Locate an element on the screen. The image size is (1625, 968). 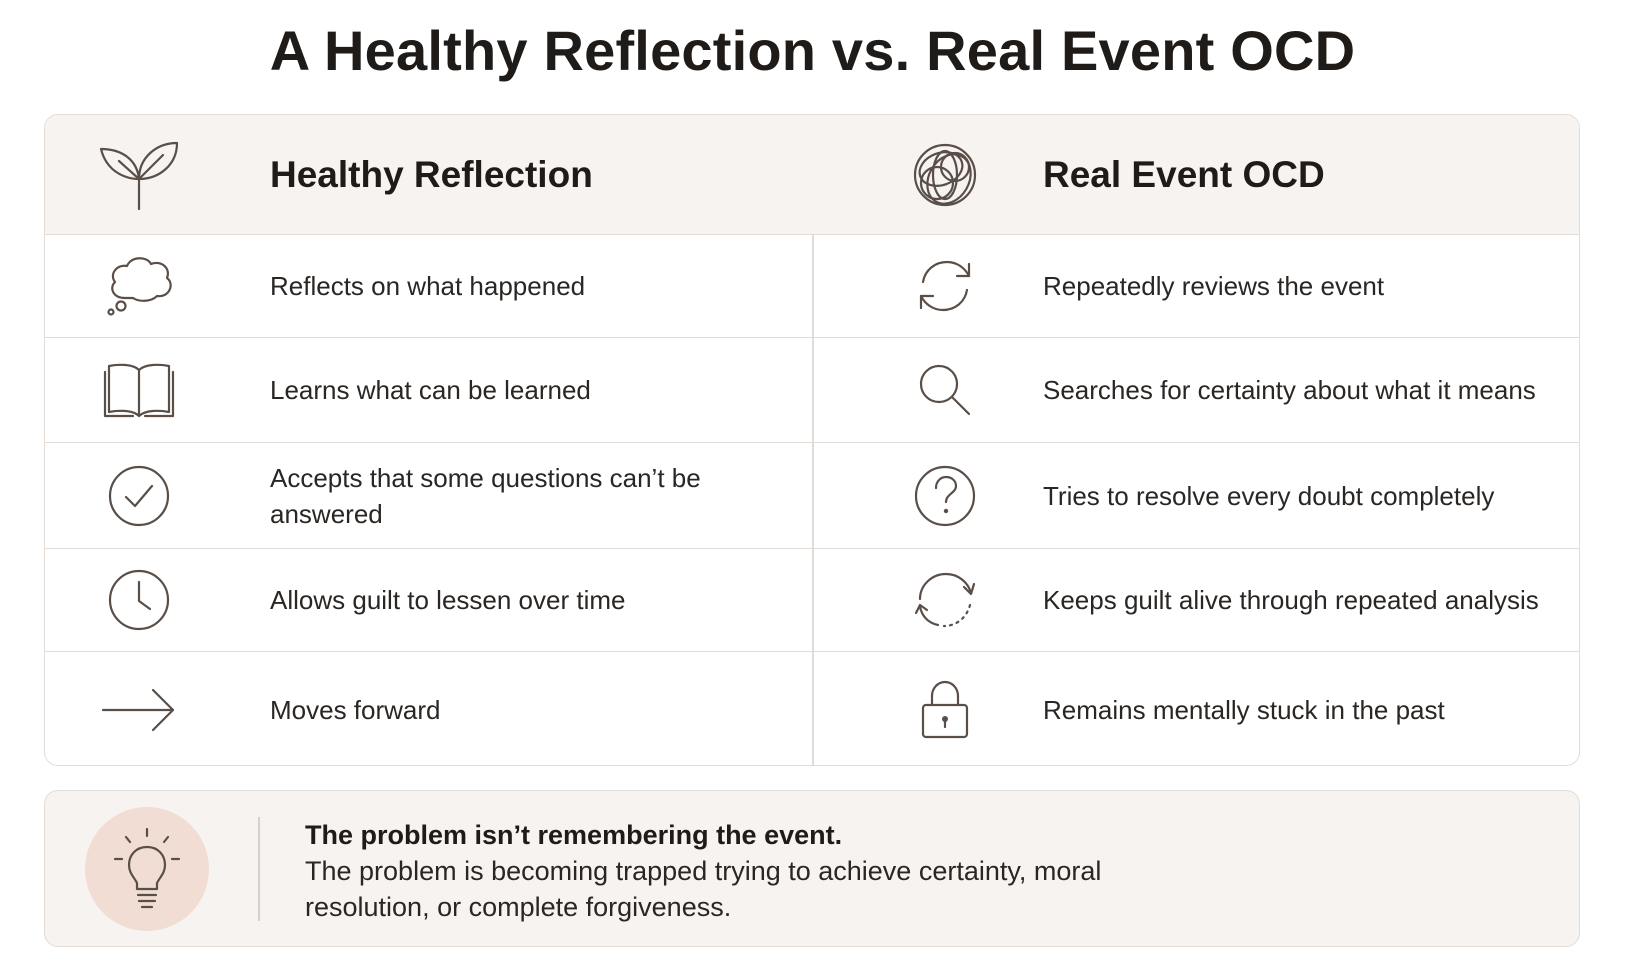
row-cell-ocd: Tries to resolve every doubt completely is located at coordinates (1196, 495).